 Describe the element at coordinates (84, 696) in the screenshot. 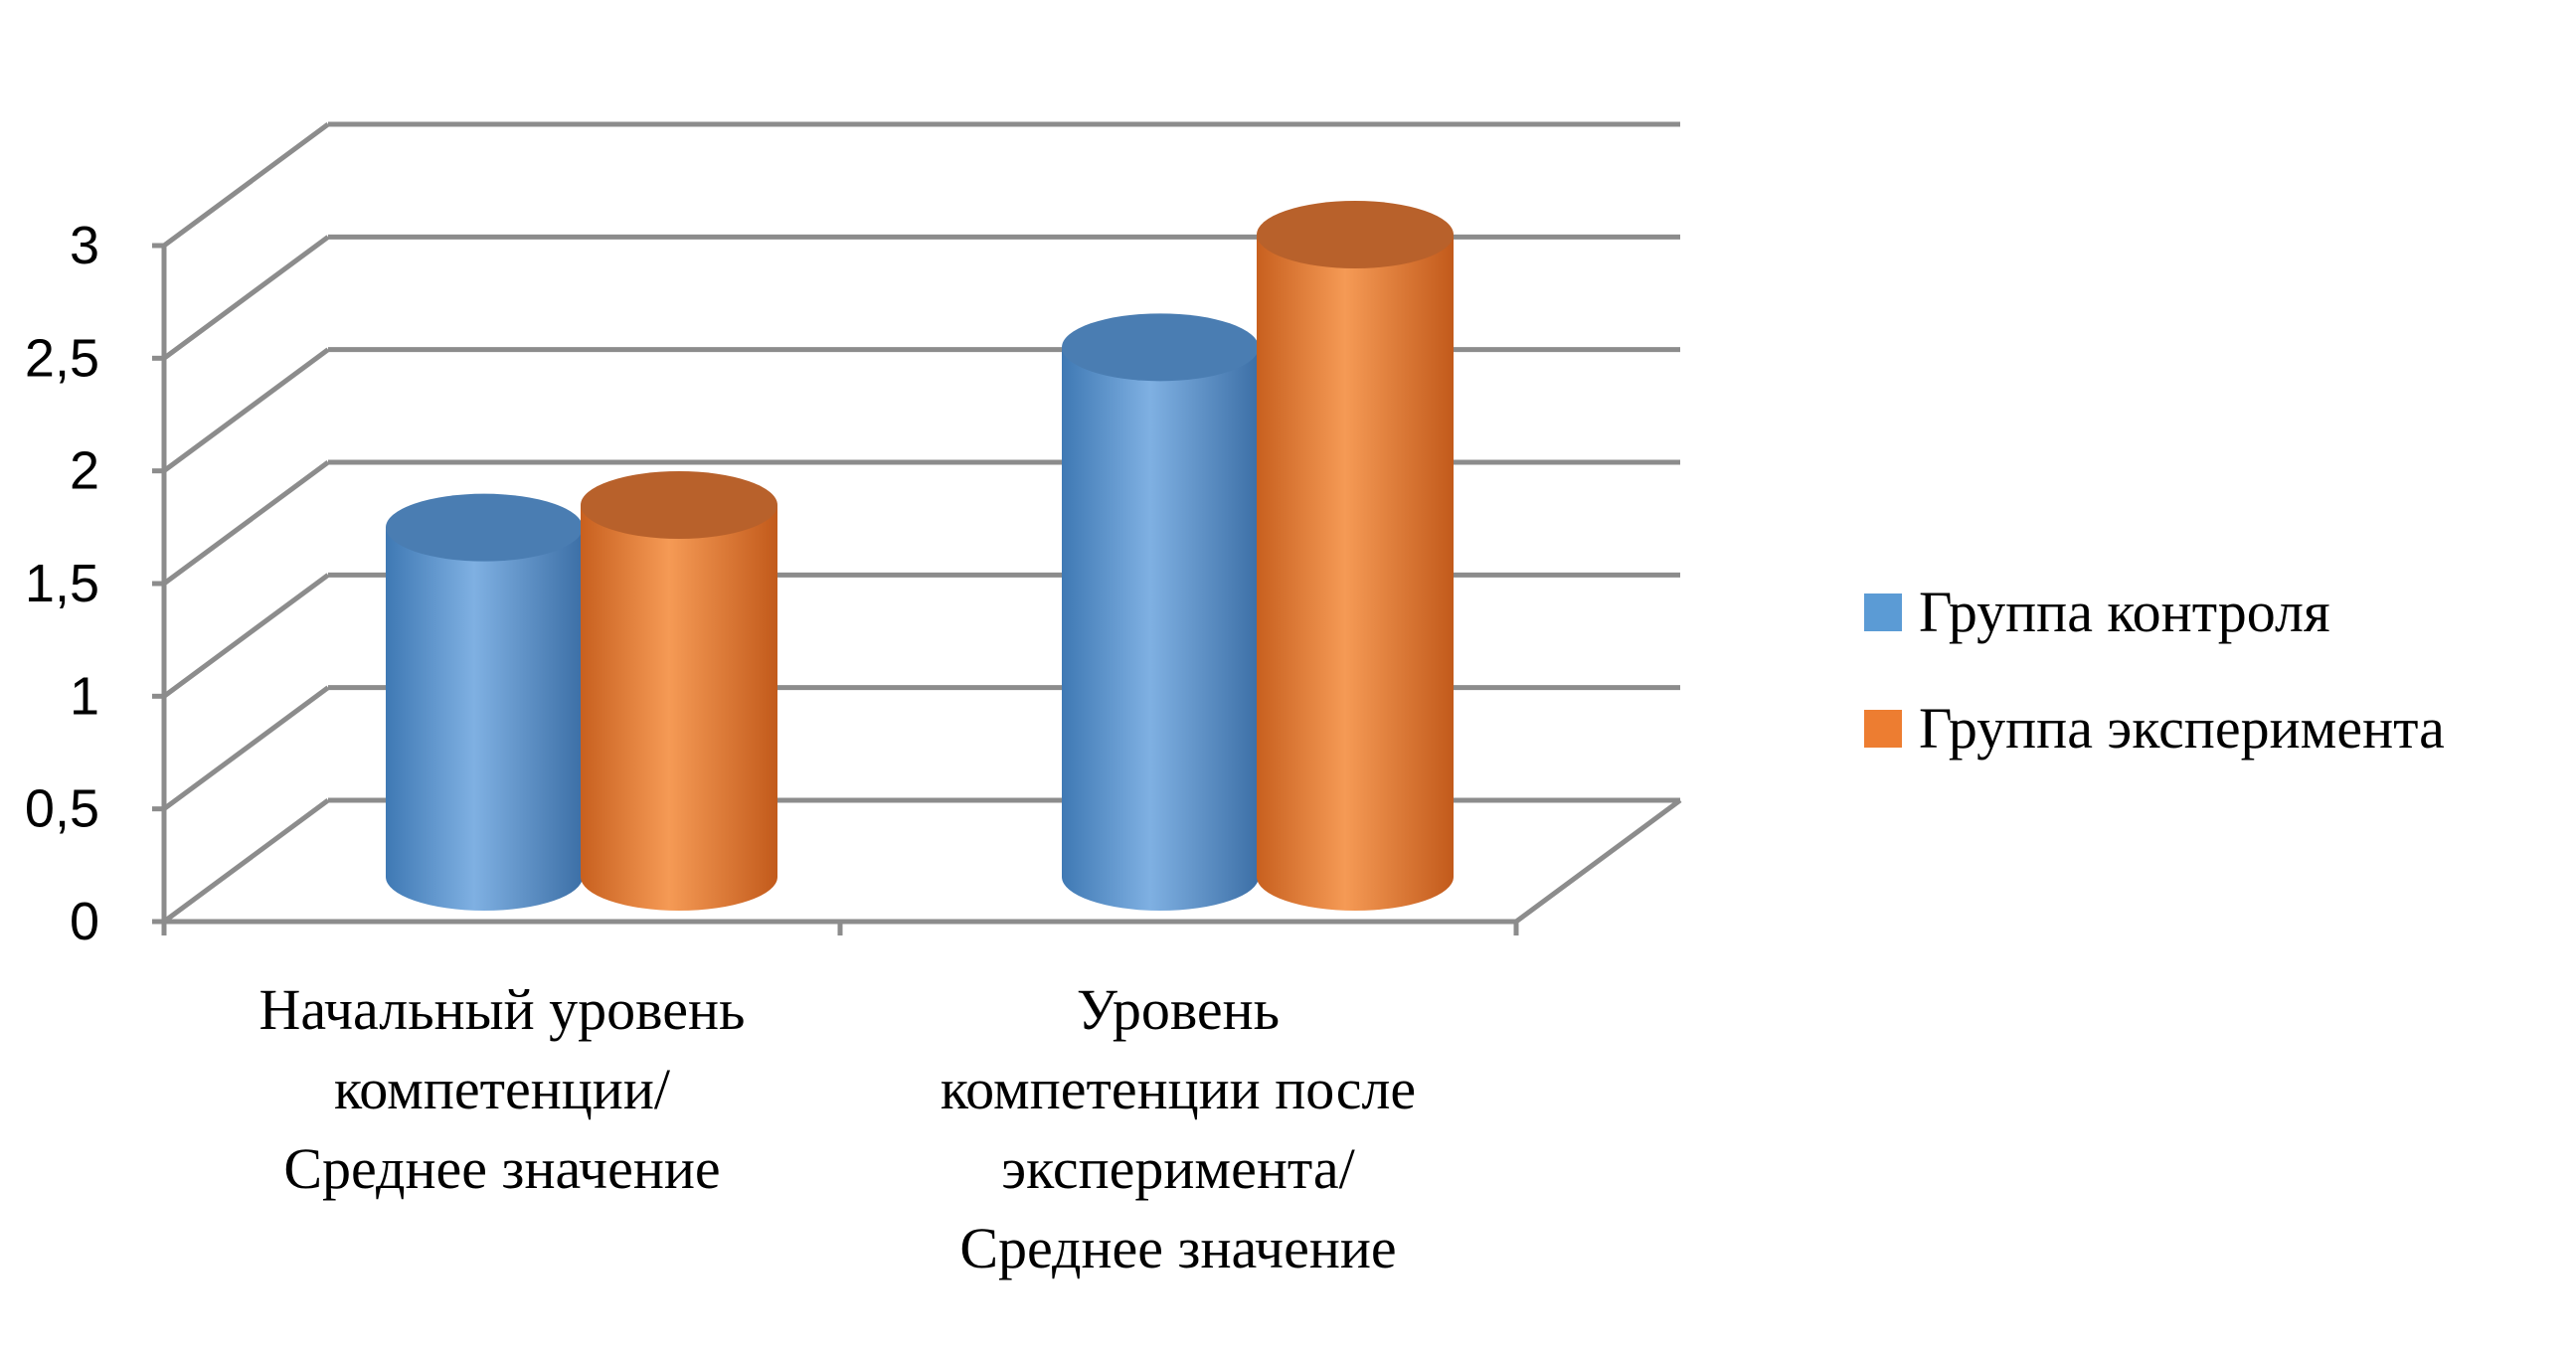

I see `y-tick-label: 1` at that location.